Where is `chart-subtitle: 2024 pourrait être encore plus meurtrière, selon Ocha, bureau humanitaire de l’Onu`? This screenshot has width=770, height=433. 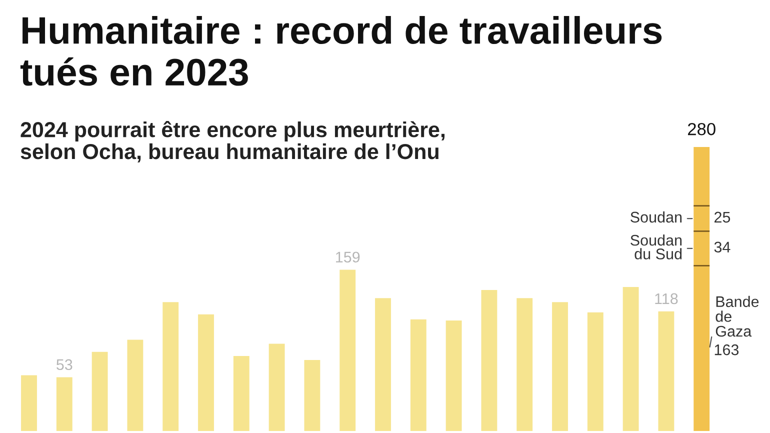 chart-subtitle: 2024 pourrait être encore plus meurtrière, selon Ocha, bureau humanitaire de l’Onu is located at coordinates (232, 141).